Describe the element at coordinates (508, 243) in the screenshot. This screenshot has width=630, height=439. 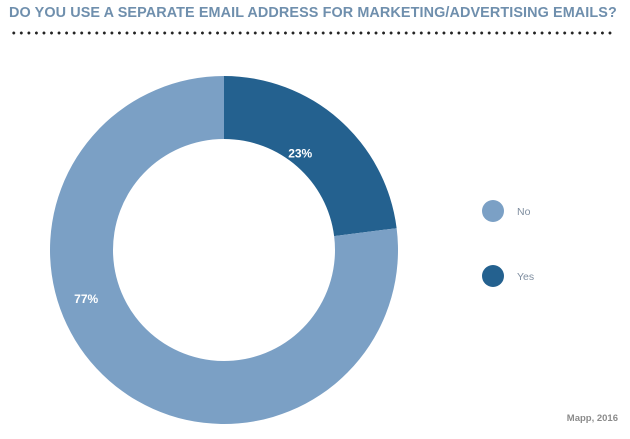
I see `legend: No Yes` at that location.